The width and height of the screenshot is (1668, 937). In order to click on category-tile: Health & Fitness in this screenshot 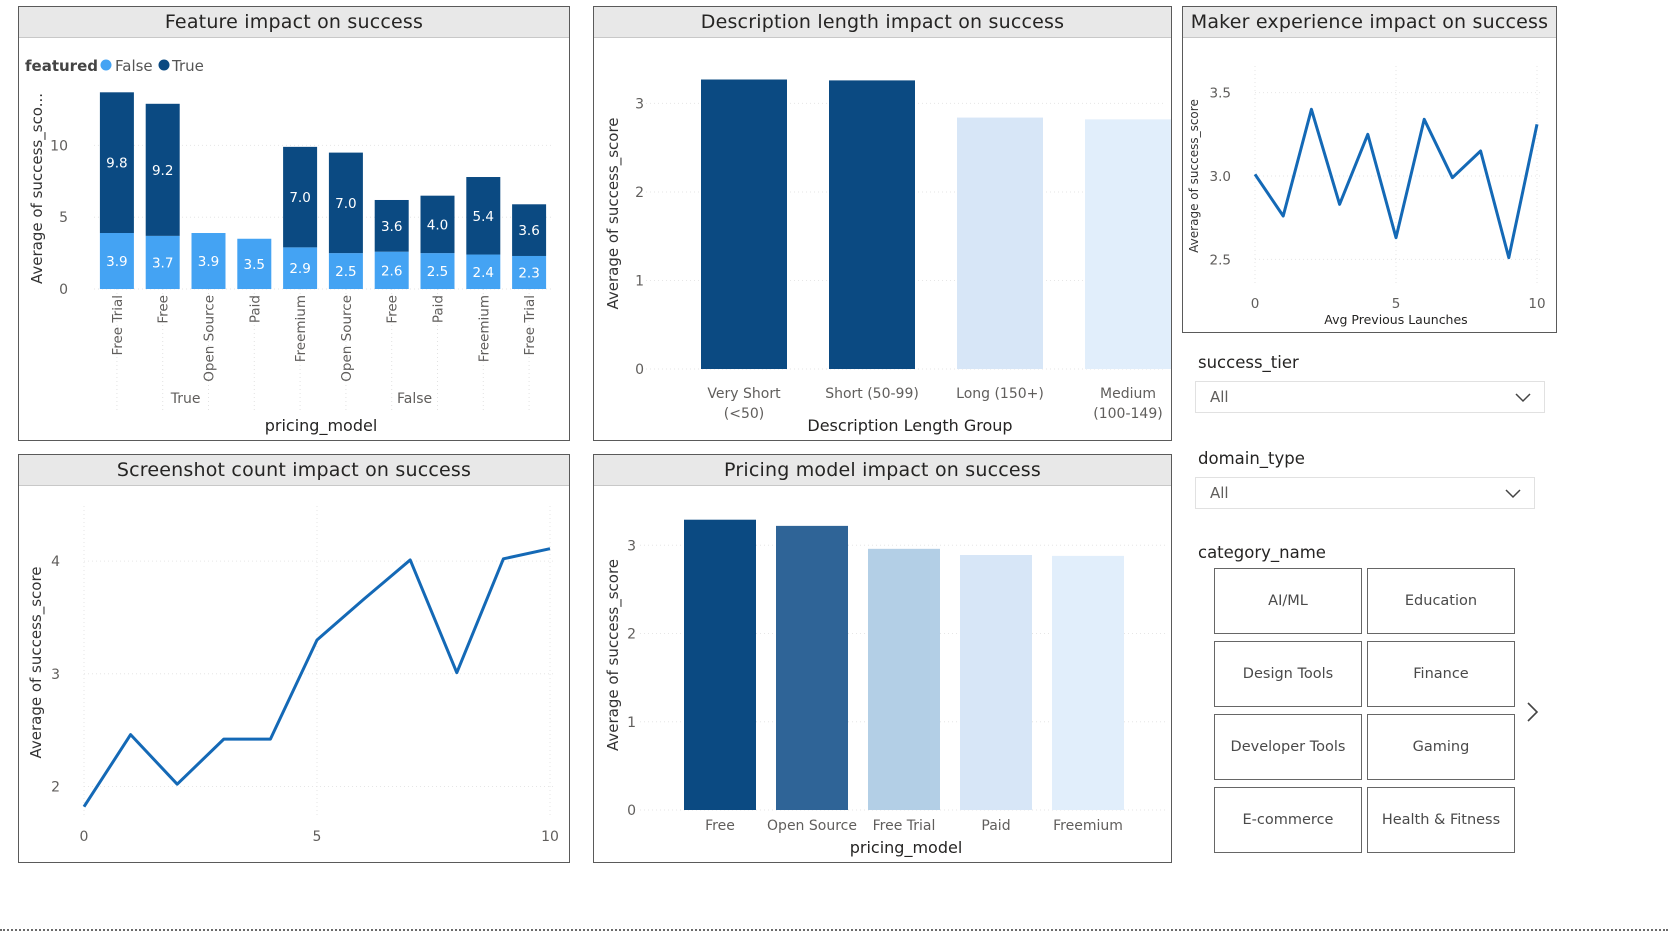, I will do `click(1441, 820)`.